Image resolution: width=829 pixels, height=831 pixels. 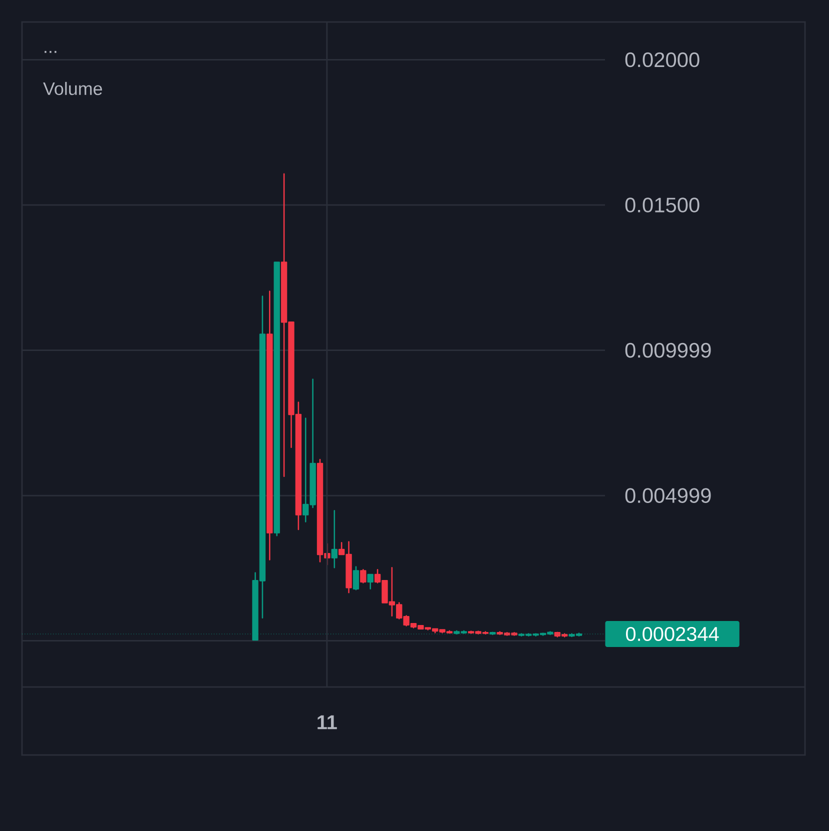 What do you see at coordinates (662, 205) in the screenshot?
I see `y-tick-label: 0.01500` at bounding box center [662, 205].